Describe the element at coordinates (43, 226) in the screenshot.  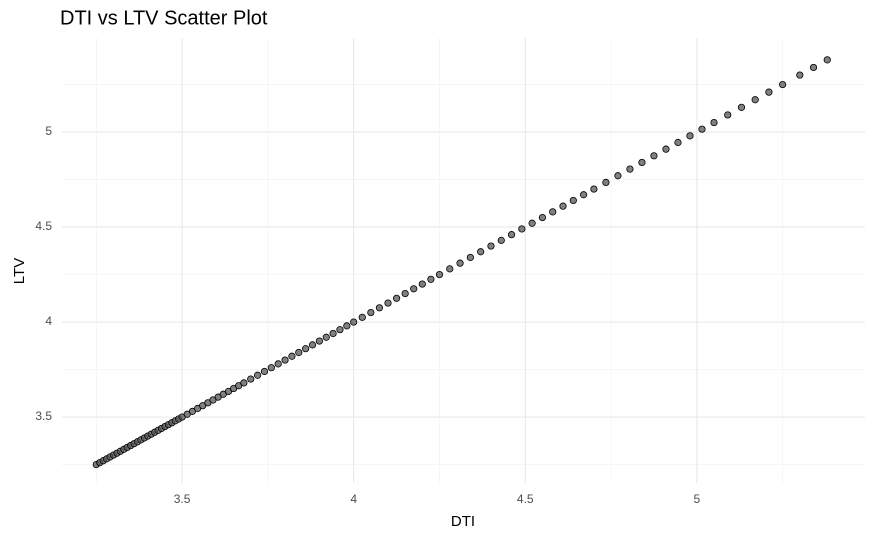
I see `y-tick-label: 4.5` at that location.